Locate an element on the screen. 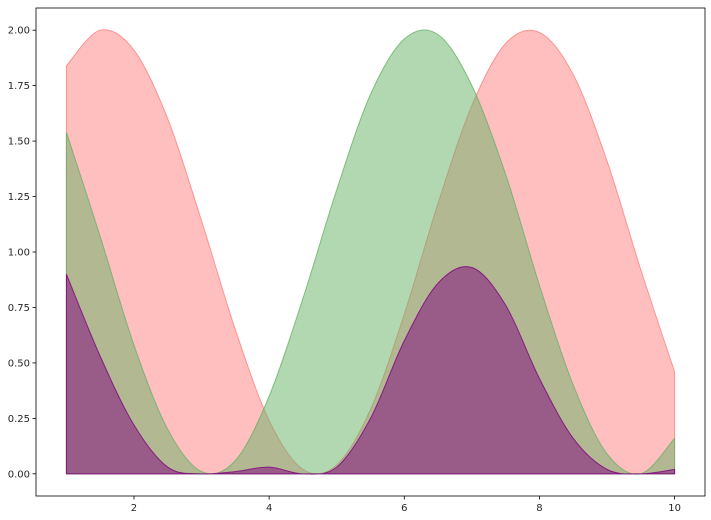 The width and height of the screenshot is (711, 520). y-tick-label: 1.25 is located at coordinates (19, 197).